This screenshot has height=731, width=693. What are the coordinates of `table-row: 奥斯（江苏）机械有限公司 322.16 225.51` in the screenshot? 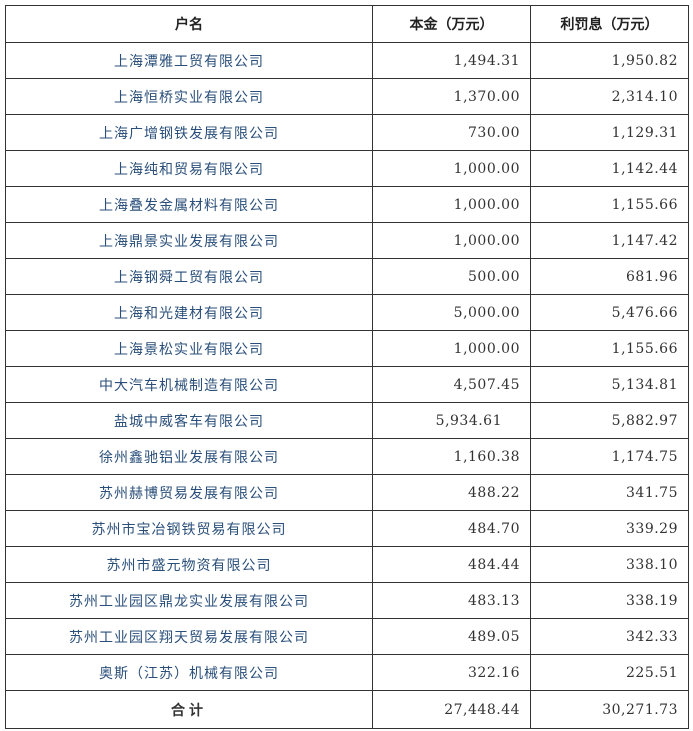 It's located at (347, 672).